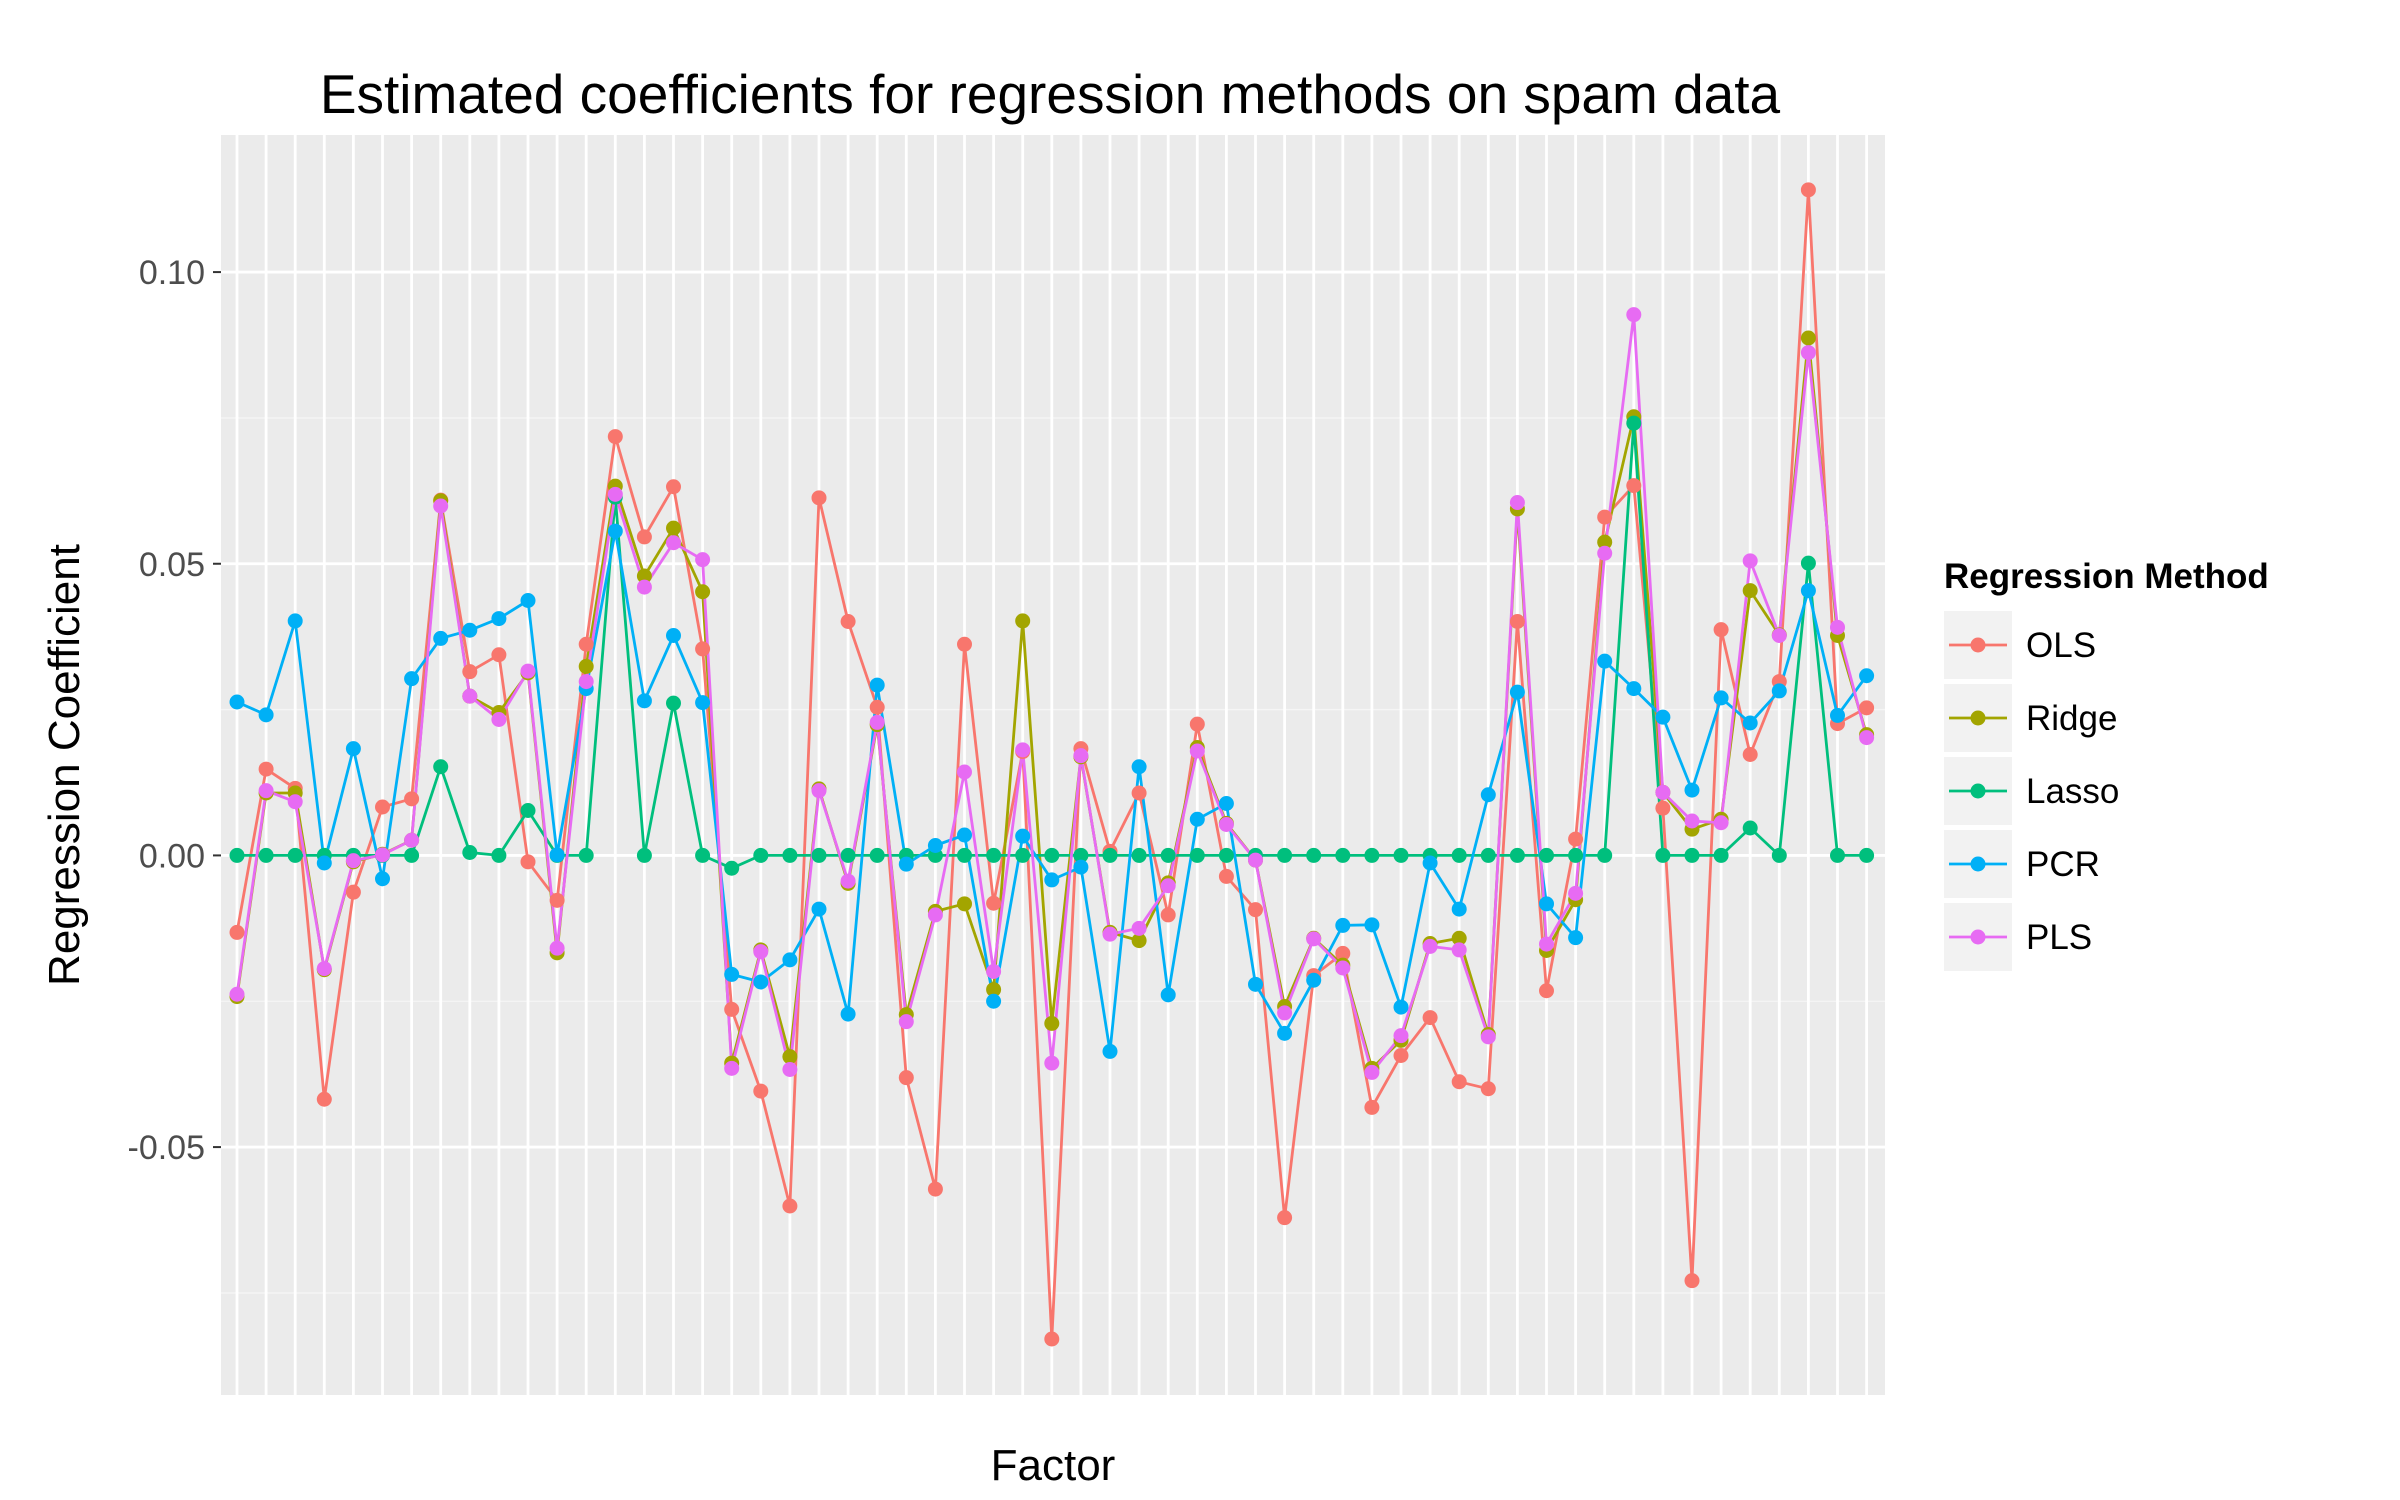 The height and width of the screenshot is (1500, 2400). Describe the element at coordinates (172, 273) in the screenshot. I see `y-tick-label: 0.10` at that location.